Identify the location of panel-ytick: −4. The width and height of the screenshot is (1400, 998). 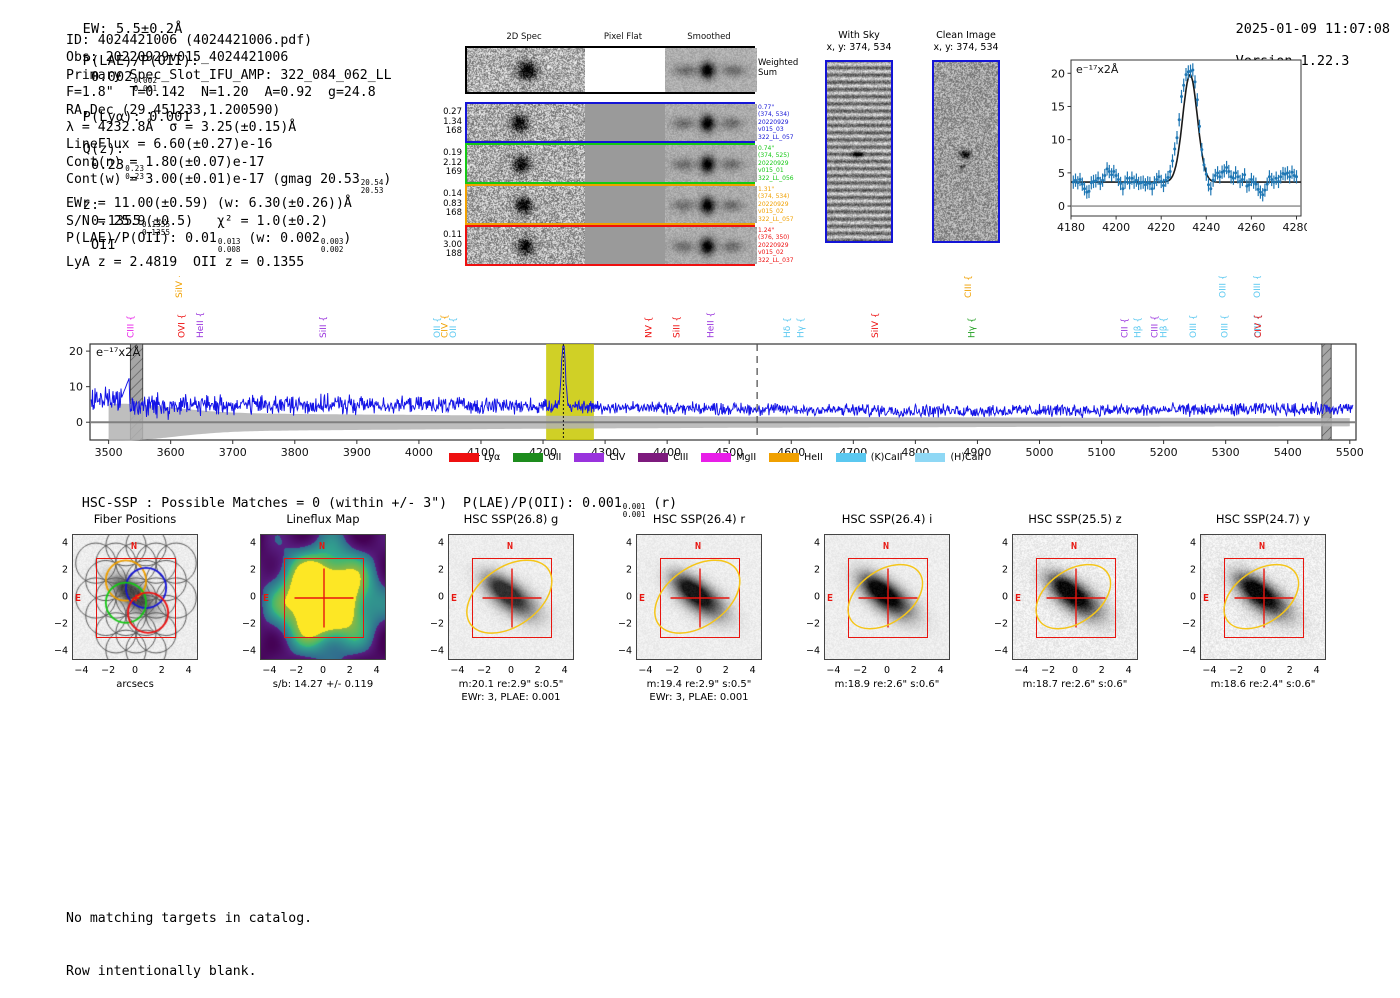
(1188, 651).